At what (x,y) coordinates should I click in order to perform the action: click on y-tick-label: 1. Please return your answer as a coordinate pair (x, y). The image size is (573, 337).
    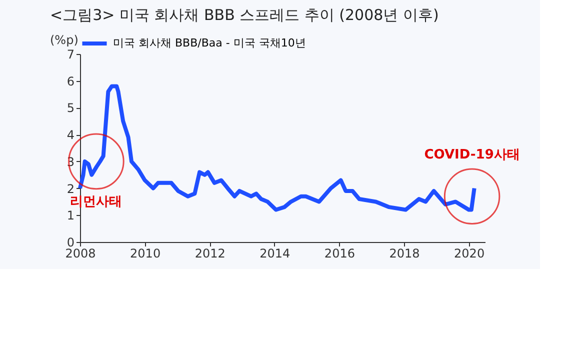
    Looking at the image, I should click on (70, 215).